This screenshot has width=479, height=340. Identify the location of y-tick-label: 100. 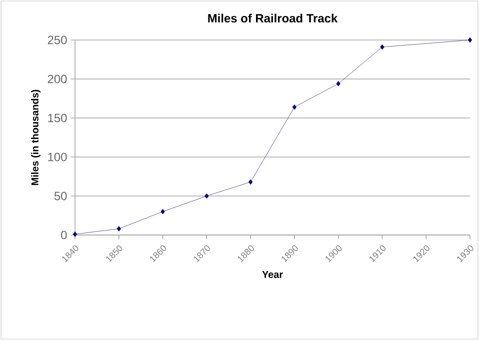
(57, 157).